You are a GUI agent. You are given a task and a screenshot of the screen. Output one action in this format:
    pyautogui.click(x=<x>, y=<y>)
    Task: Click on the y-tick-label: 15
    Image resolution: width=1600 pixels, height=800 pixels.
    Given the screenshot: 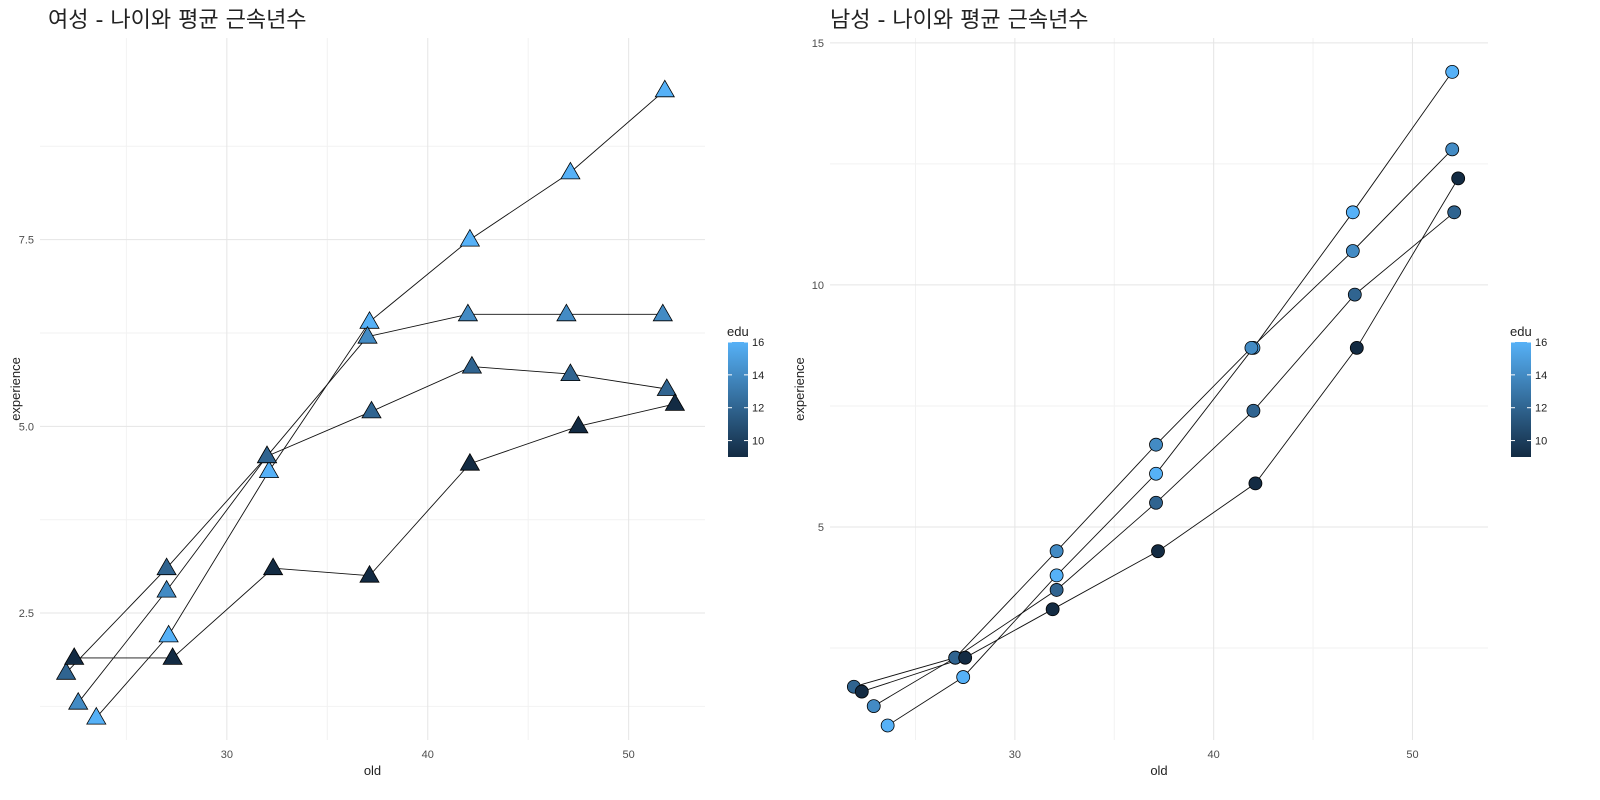 What is the action you would take?
    pyautogui.click(x=818, y=44)
    